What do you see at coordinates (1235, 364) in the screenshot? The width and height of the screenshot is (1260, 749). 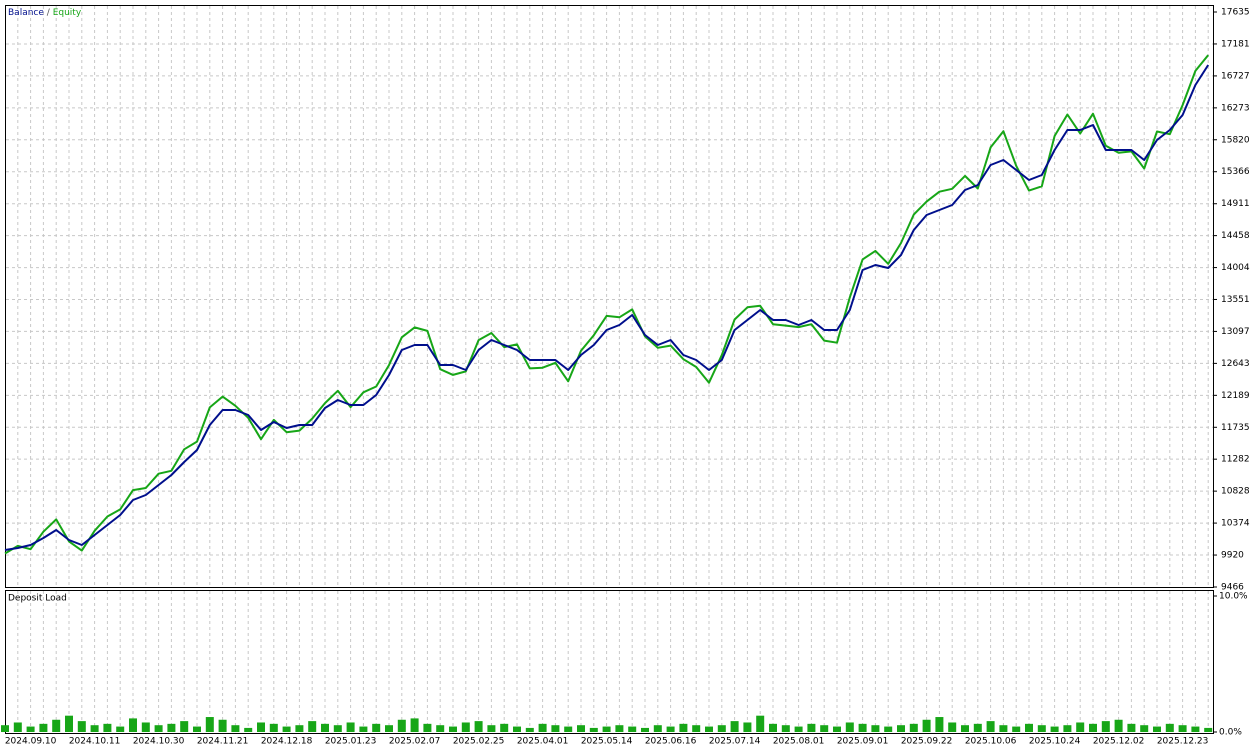 I see `y-tick-label: 12643` at bounding box center [1235, 364].